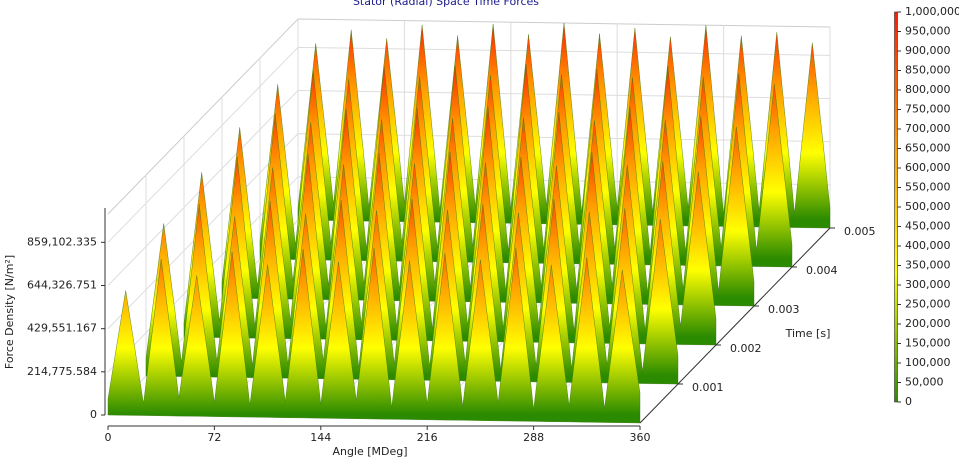 Image resolution: width=959 pixels, height=461 pixels. What do you see at coordinates (108, 437) in the screenshot?
I see `x-tick-label: 0` at bounding box center [108, 437].